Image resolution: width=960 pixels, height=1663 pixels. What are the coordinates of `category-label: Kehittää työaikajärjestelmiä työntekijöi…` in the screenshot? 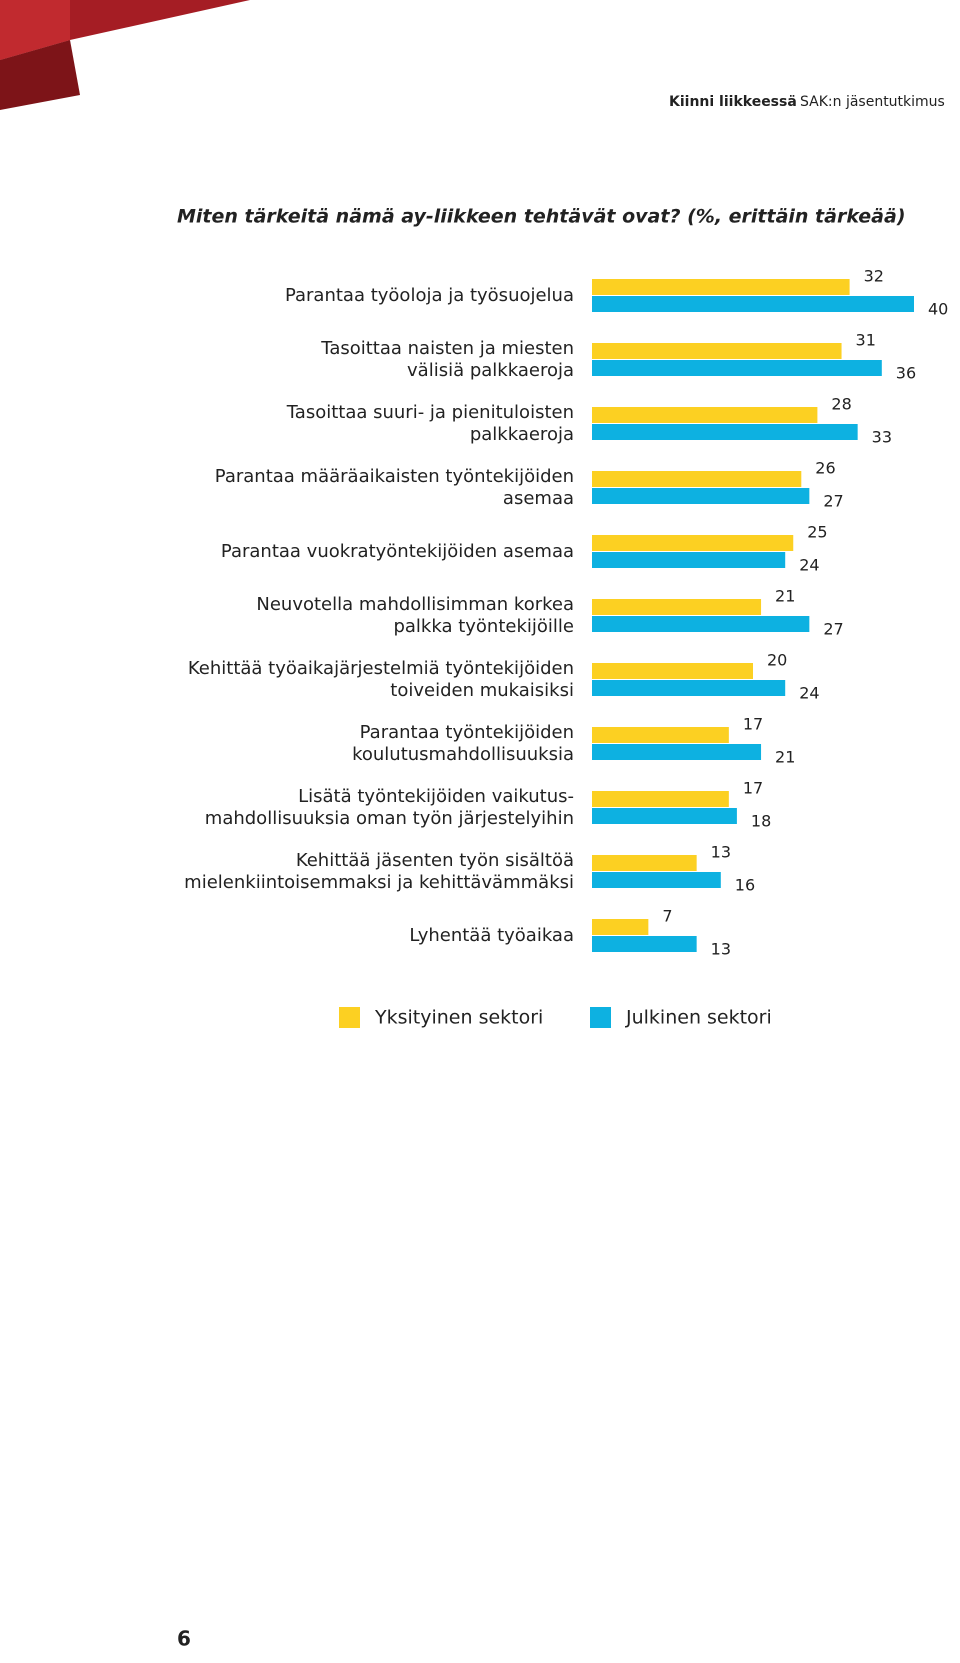 It's located at (380, 679).